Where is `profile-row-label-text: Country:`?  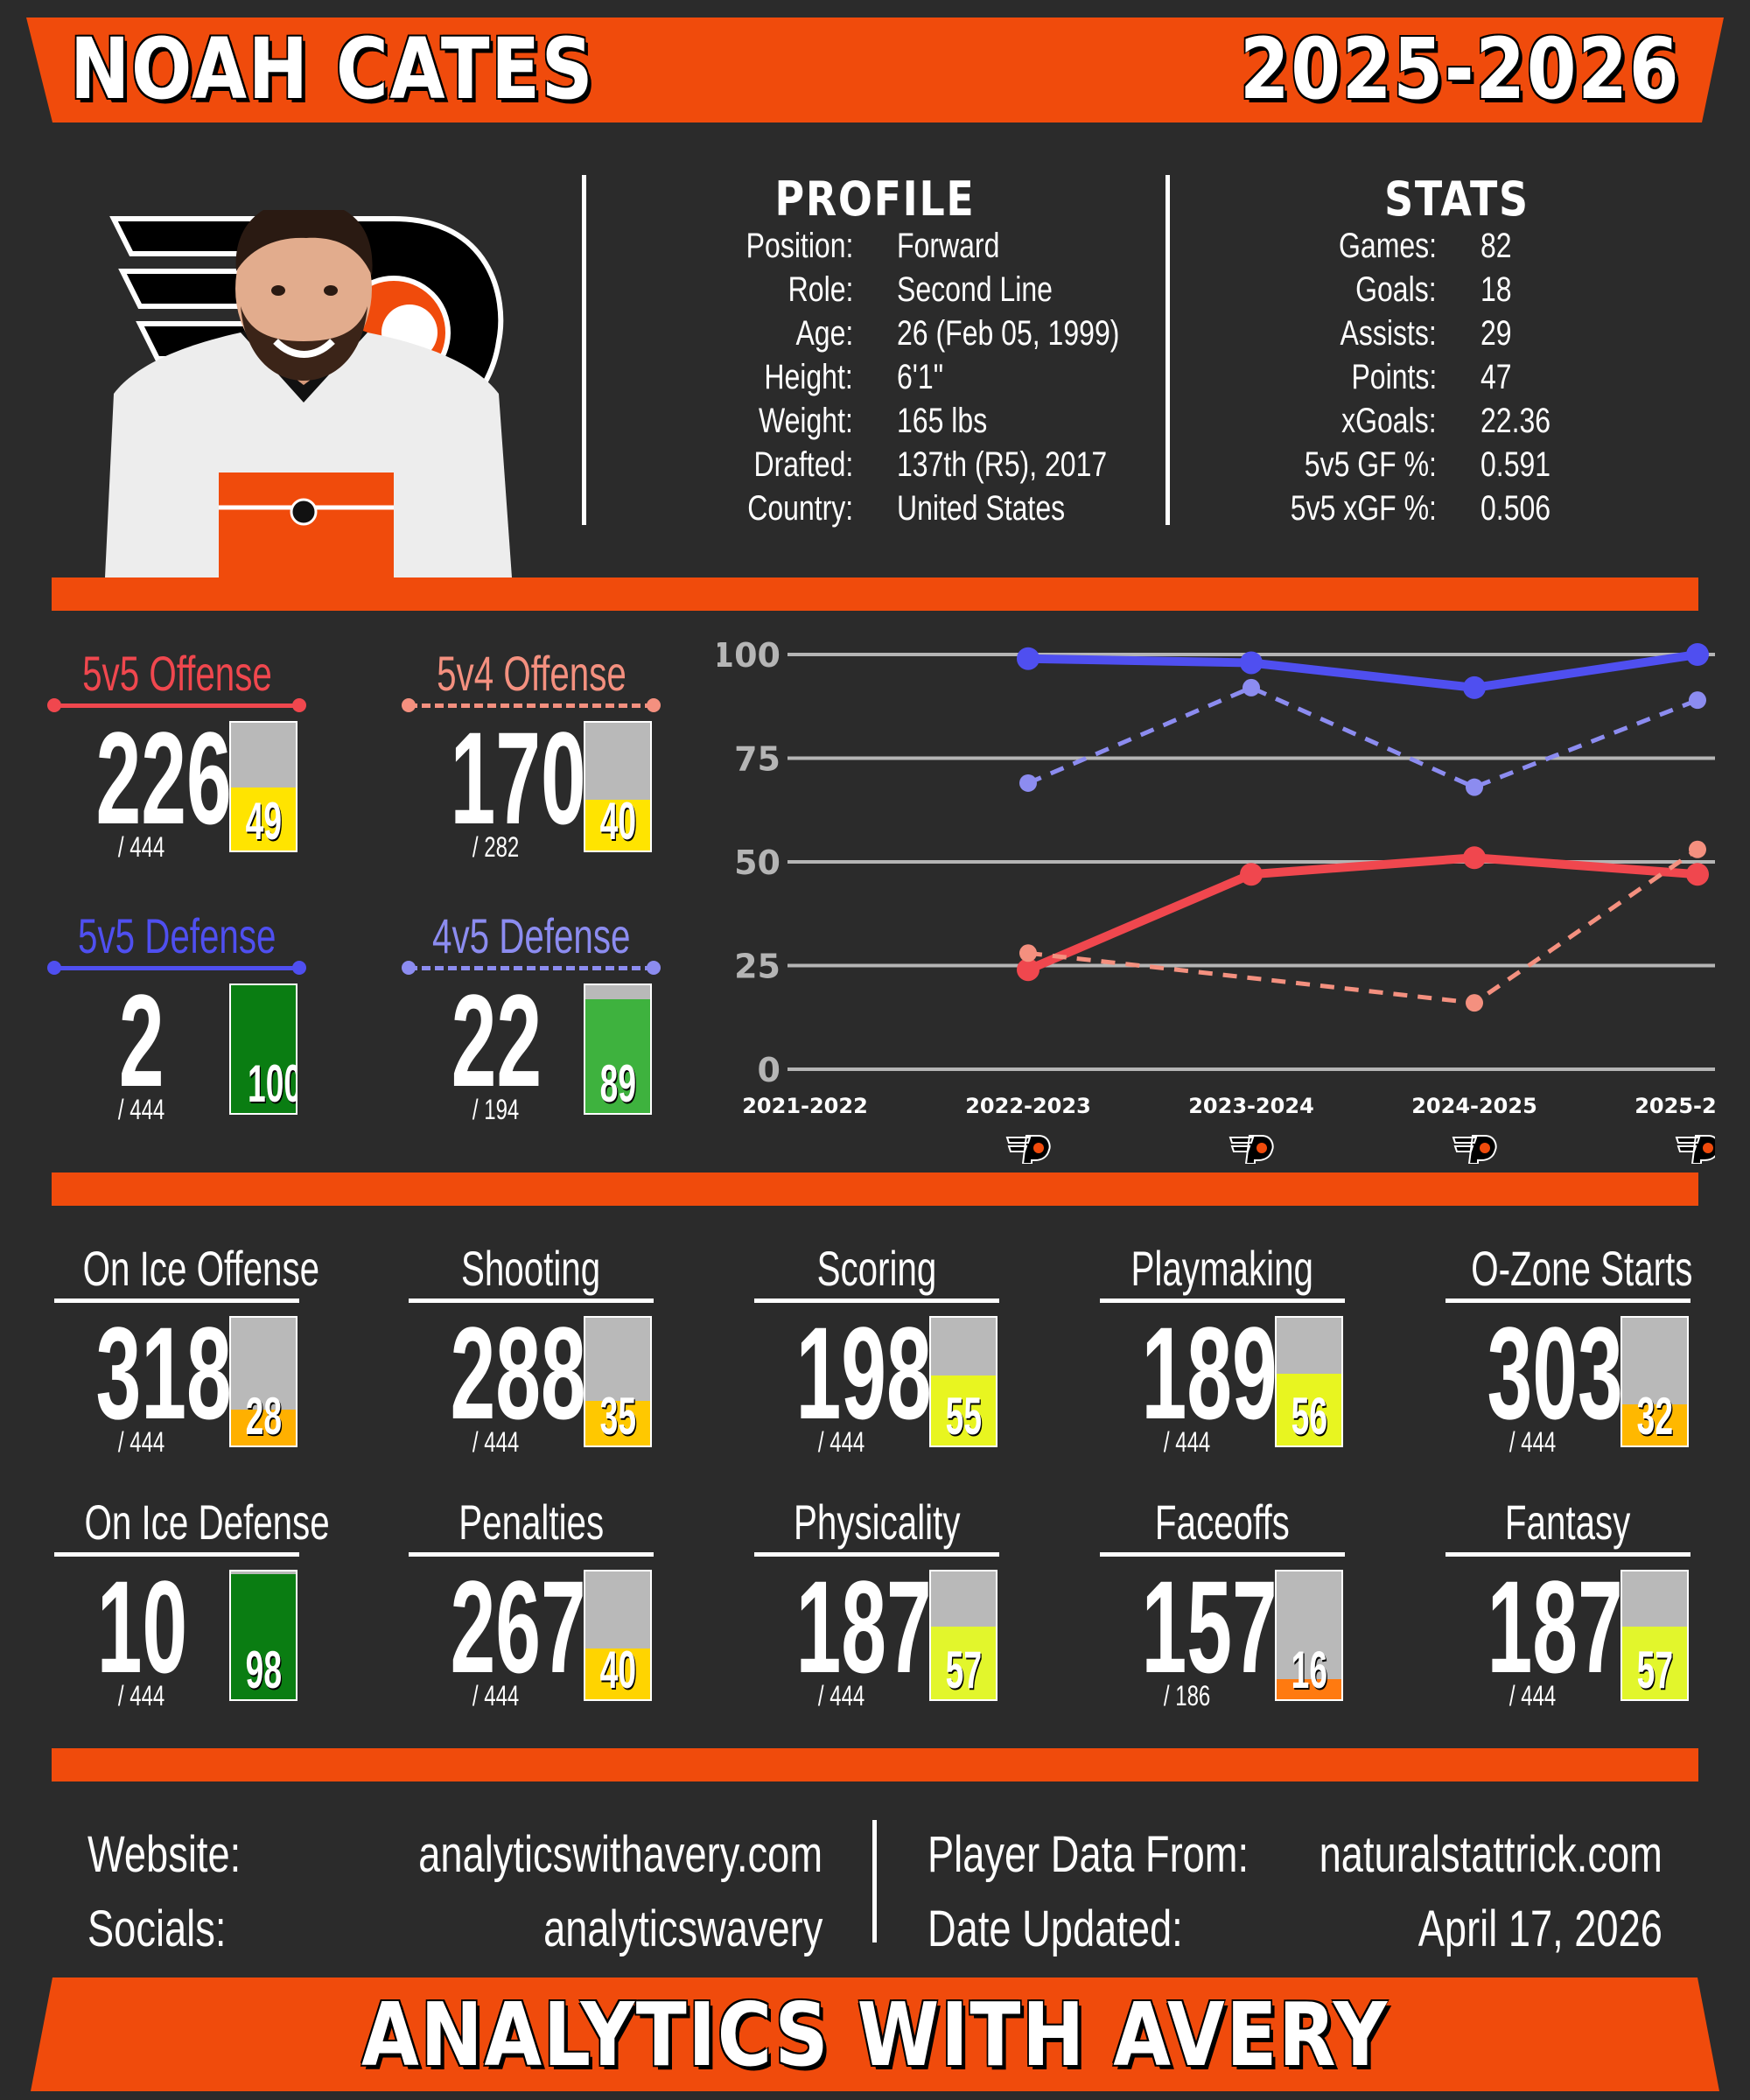 profile-row-label-text: Country: is located at coordinates (800, 508).